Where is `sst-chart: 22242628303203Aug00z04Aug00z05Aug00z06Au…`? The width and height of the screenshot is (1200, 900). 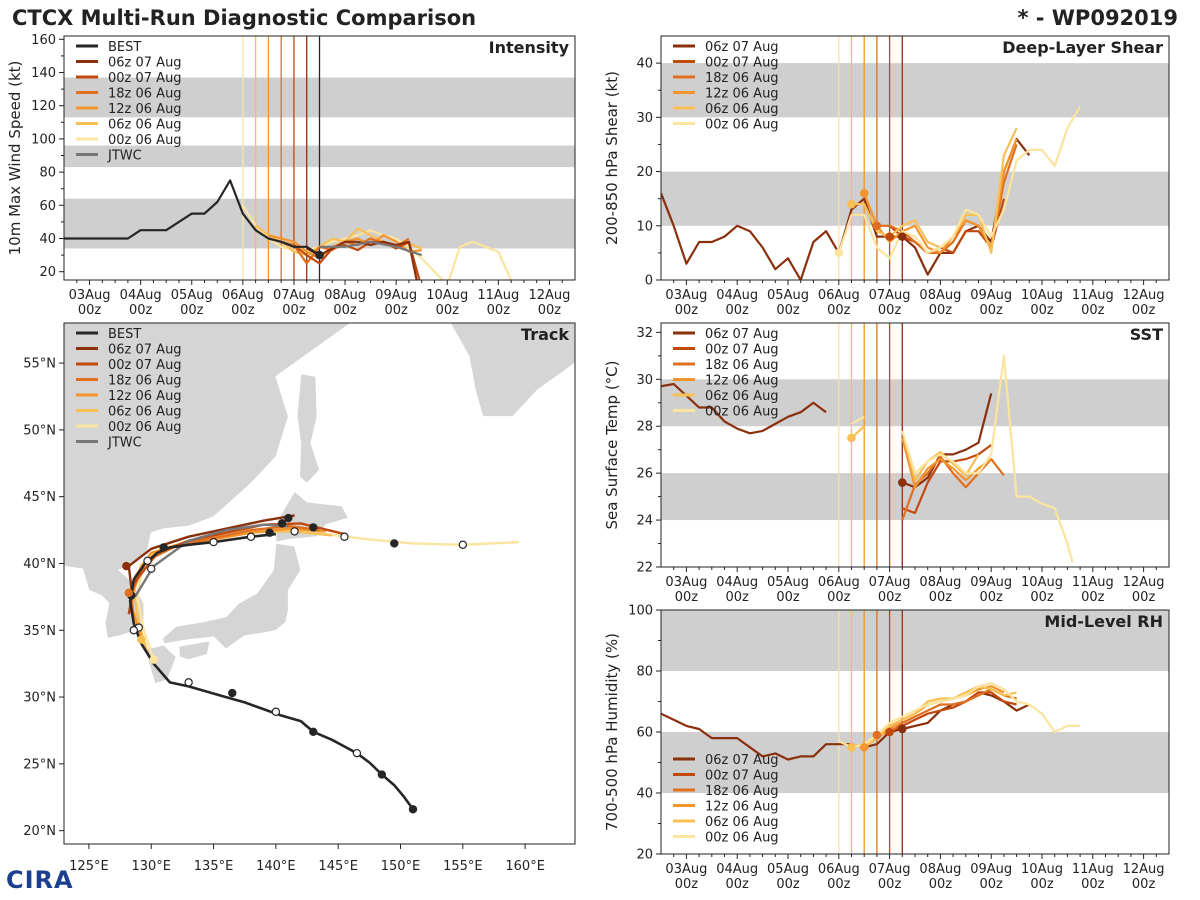
sst-chart: 22242628303203Aug00z04Aug00z05Aug00z06Au… is located at coordinates (886, 463).